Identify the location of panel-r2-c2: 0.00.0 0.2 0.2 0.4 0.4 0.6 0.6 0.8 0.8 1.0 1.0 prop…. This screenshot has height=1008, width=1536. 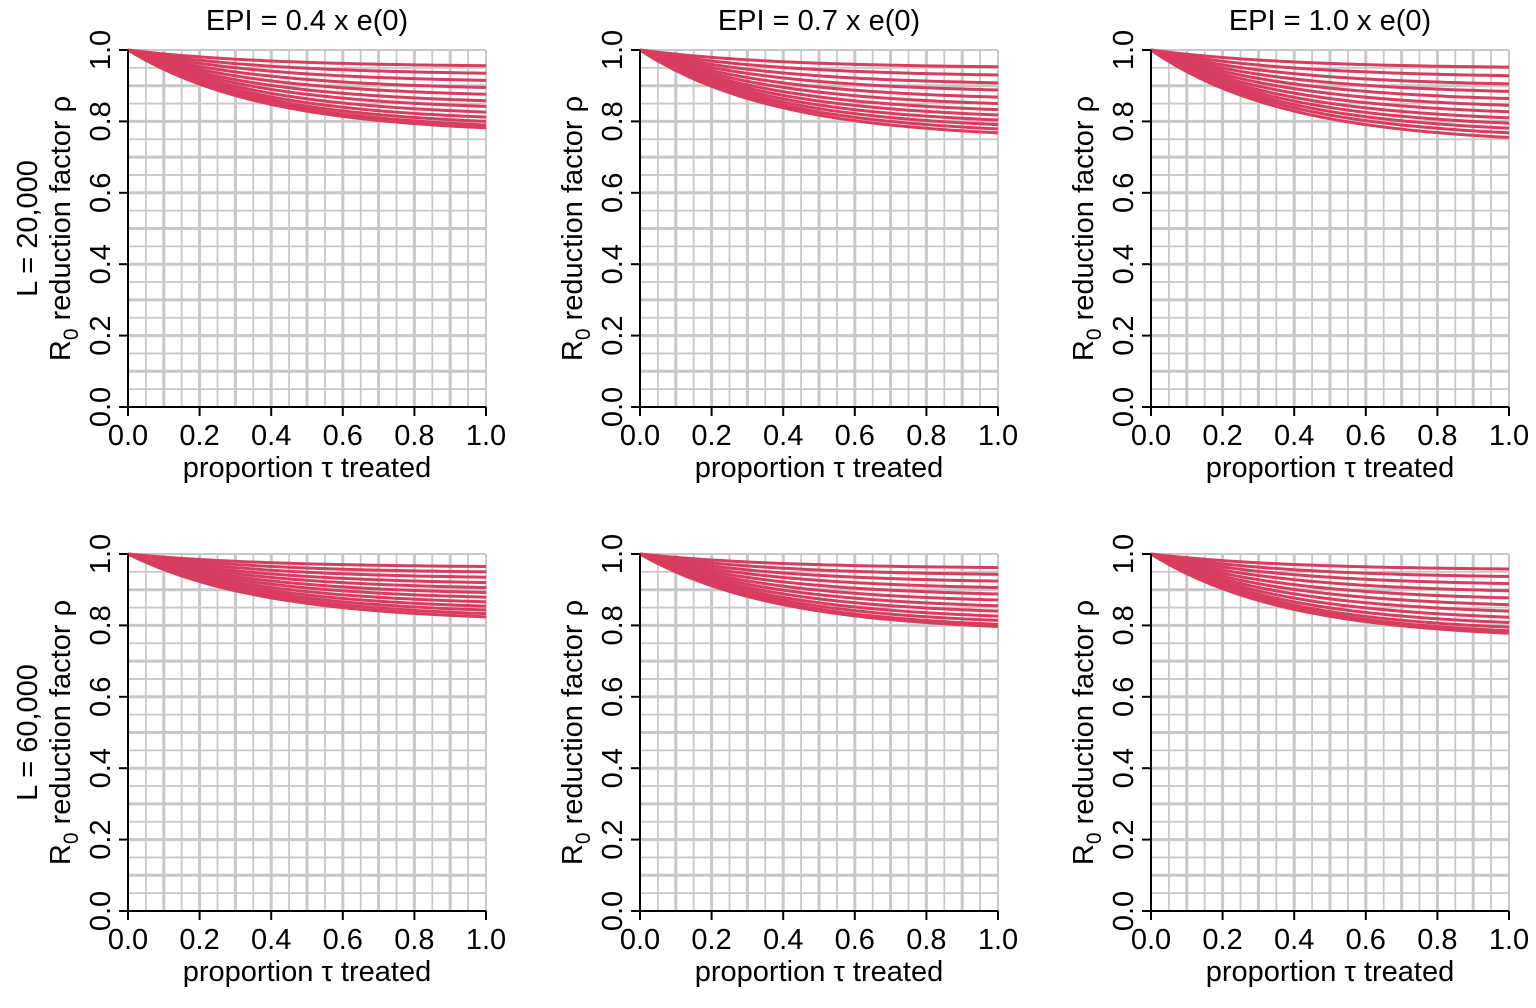
(787, 761).